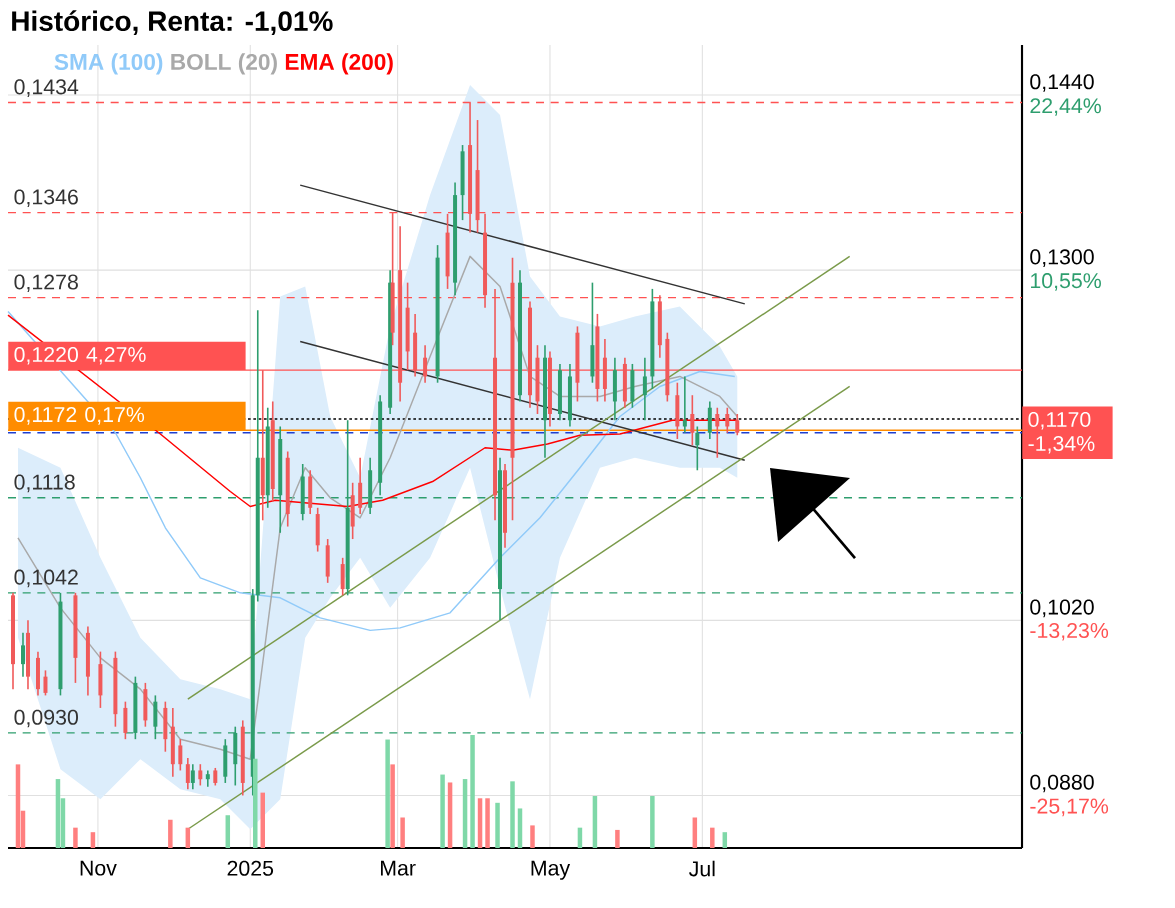  What do you see at coordinates (224, 64) in the screenshot?
I see `text: BOLL (20)` at bounding box center [224, 64].